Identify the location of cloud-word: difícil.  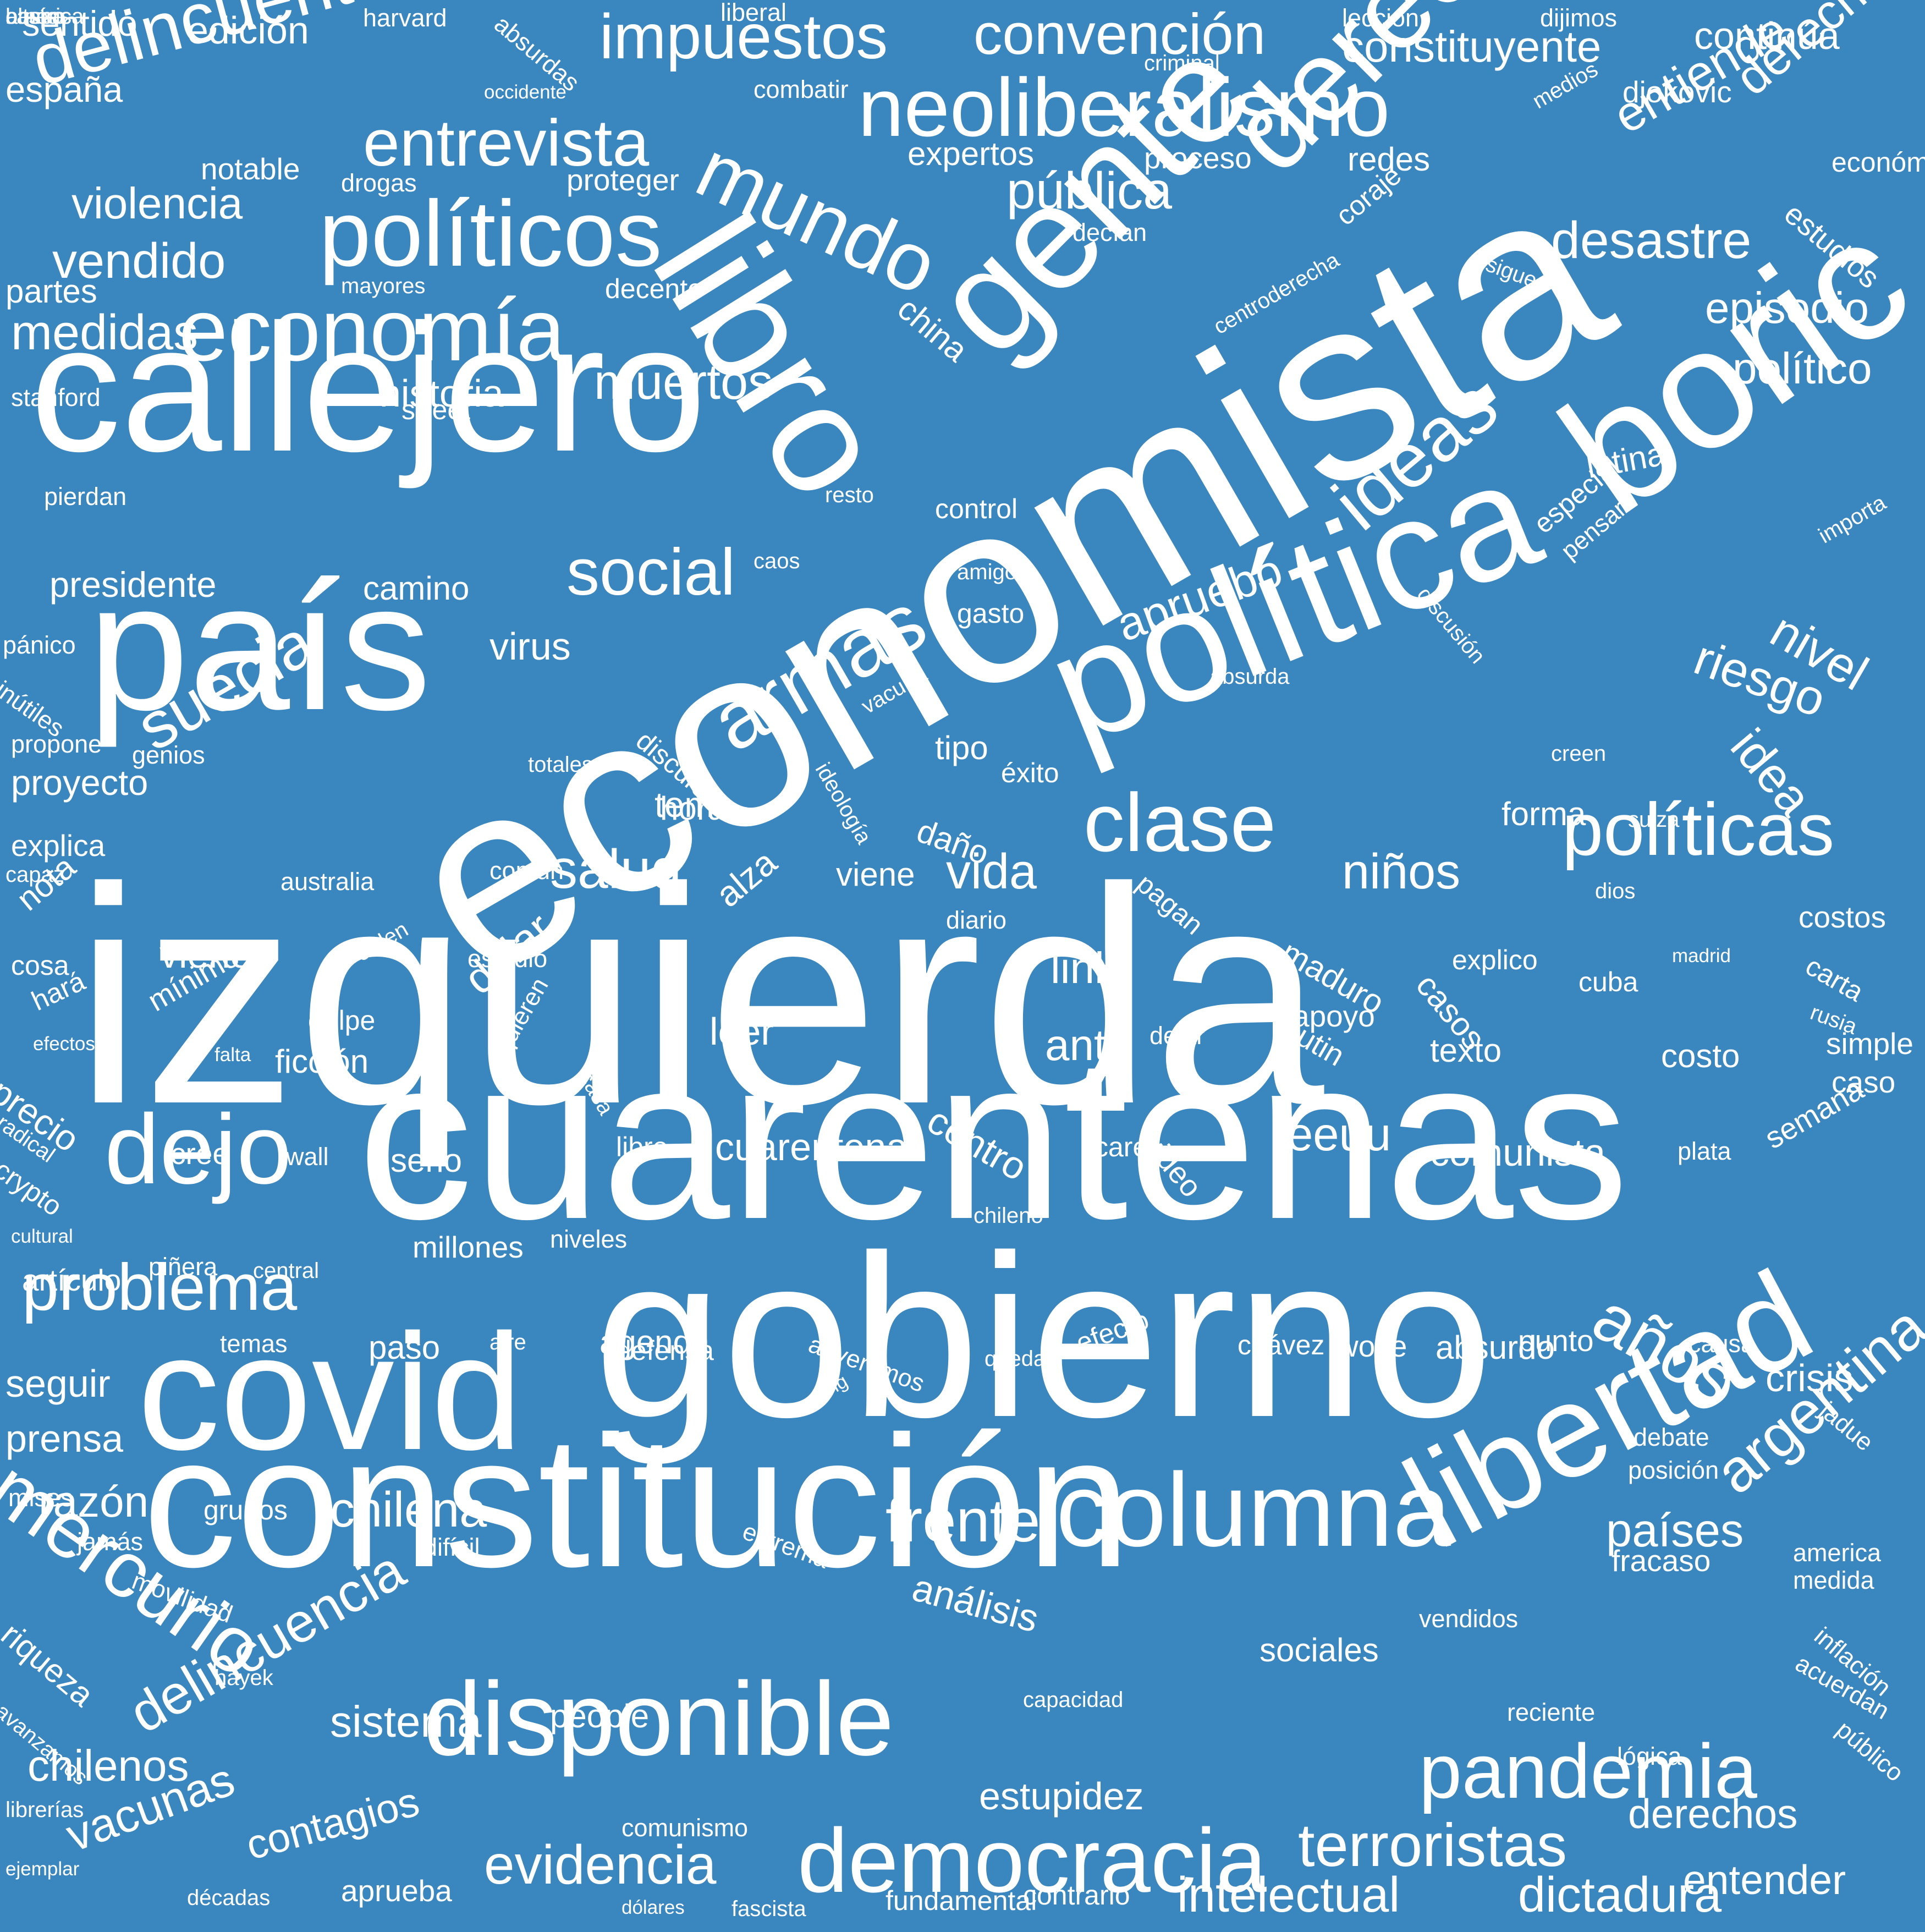
(452, 1547).